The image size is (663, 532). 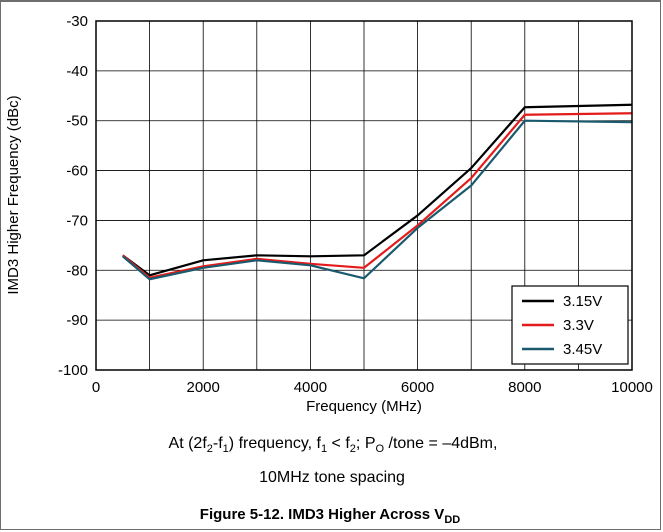 What do you see at coordinates (77, 171) in the screenshot?
I see `y-tick-label: -60` at bounding box center [77, 171].